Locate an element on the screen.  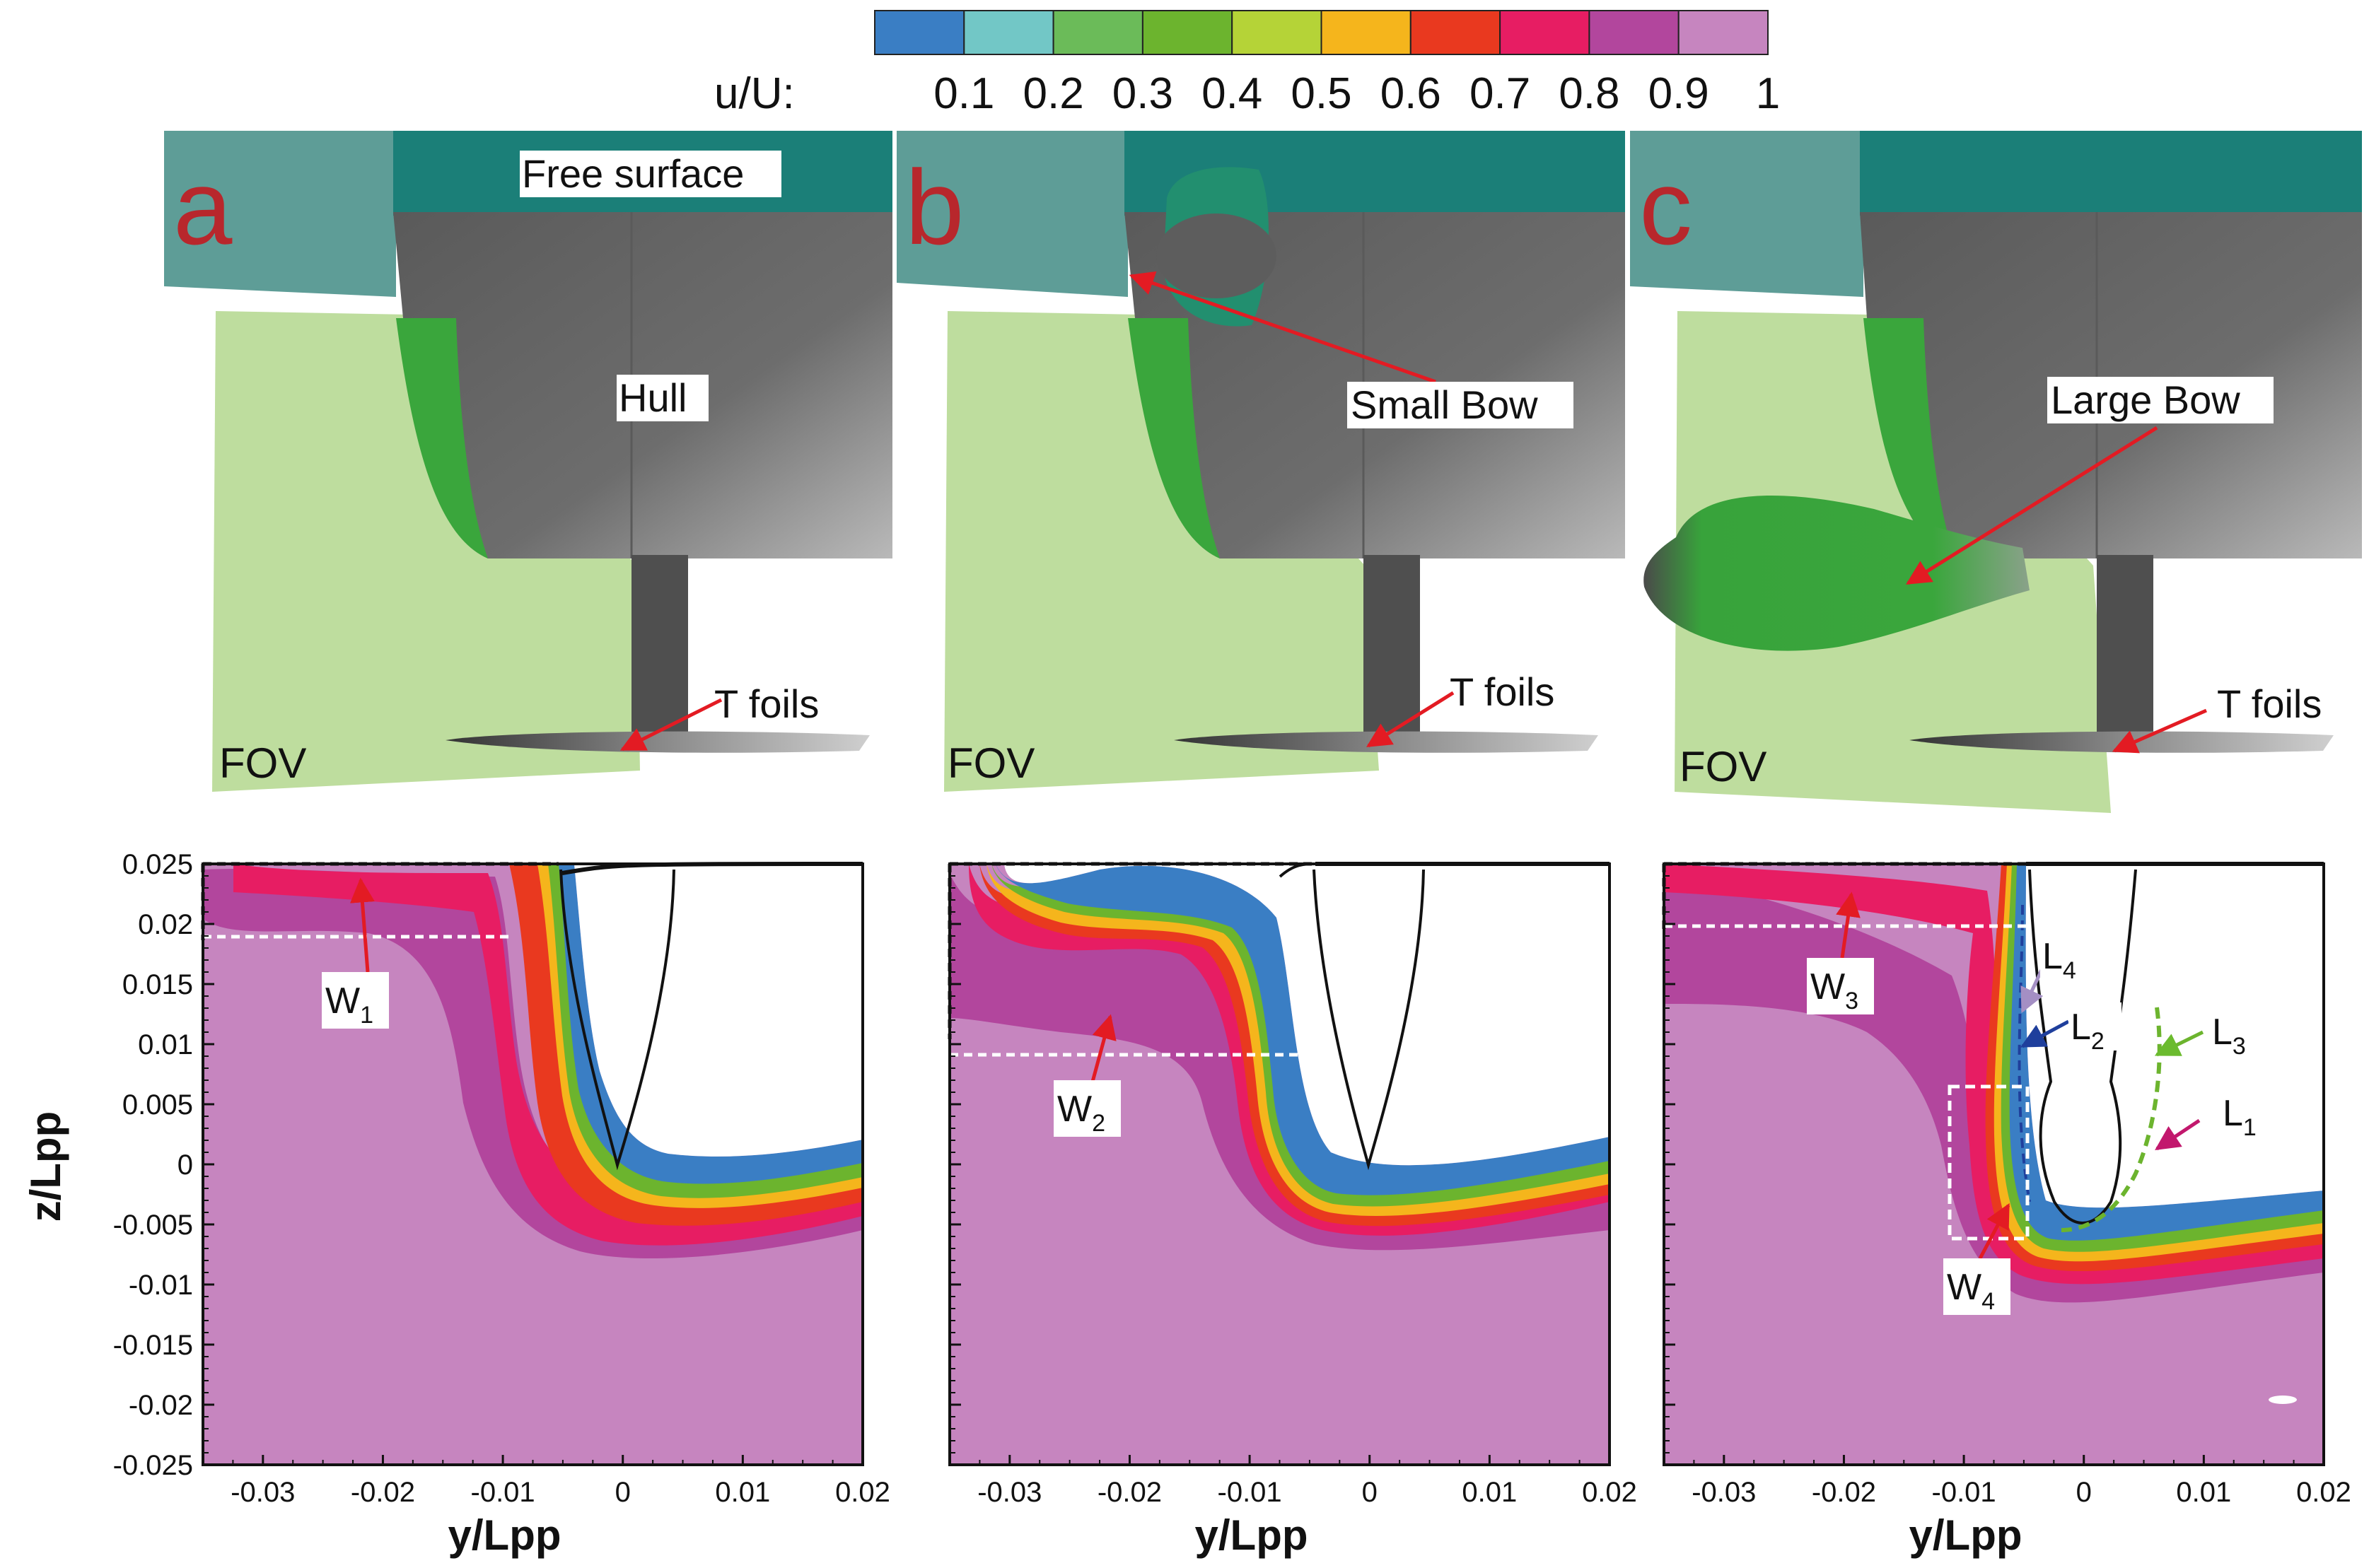
y-tick-label: -0.02 is located at coordinates (161, 1405).